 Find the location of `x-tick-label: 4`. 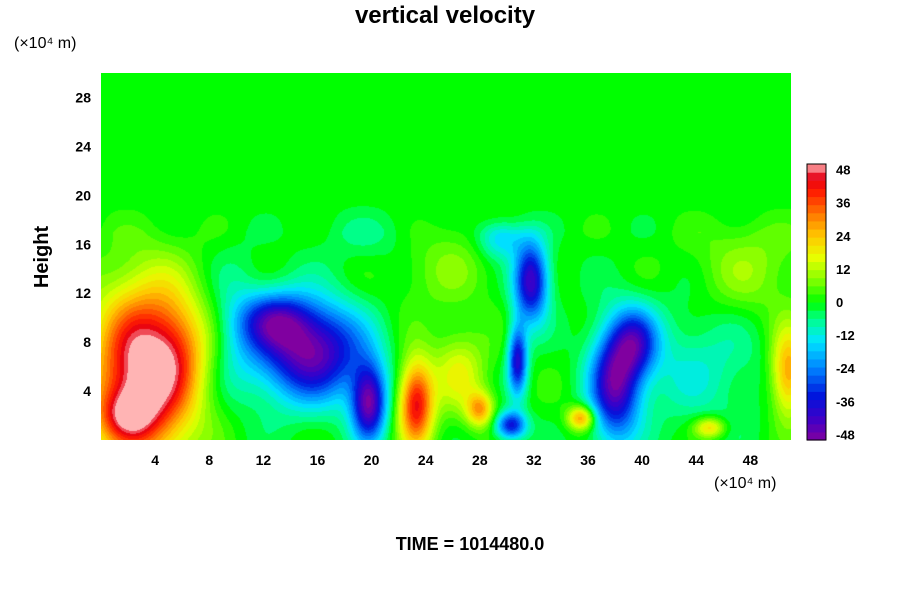

x-tick-label: 4 is located at coordinates (155, 460).